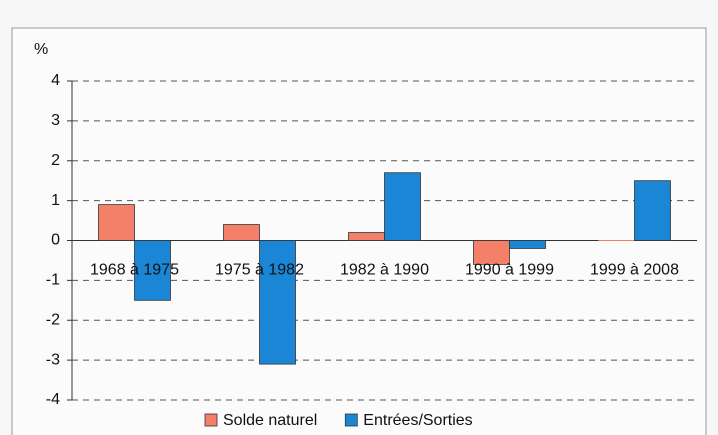 Image resolution: width=718 pixels, height=435 pixels. Describe the element at coordinates (55, 200) in the screenshot. I see `y-tick-label: 1` at that location.